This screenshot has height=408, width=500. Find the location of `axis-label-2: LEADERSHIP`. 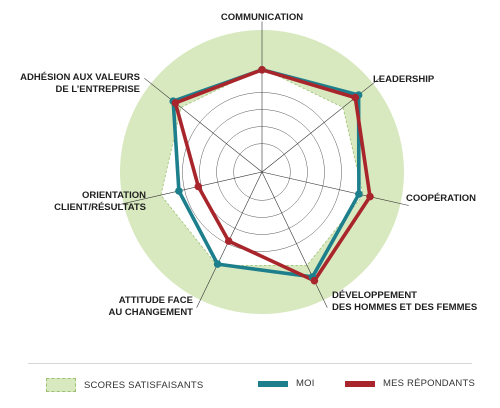

axis-label-2: LEADERSHIP is located at coordinates (404, 79).